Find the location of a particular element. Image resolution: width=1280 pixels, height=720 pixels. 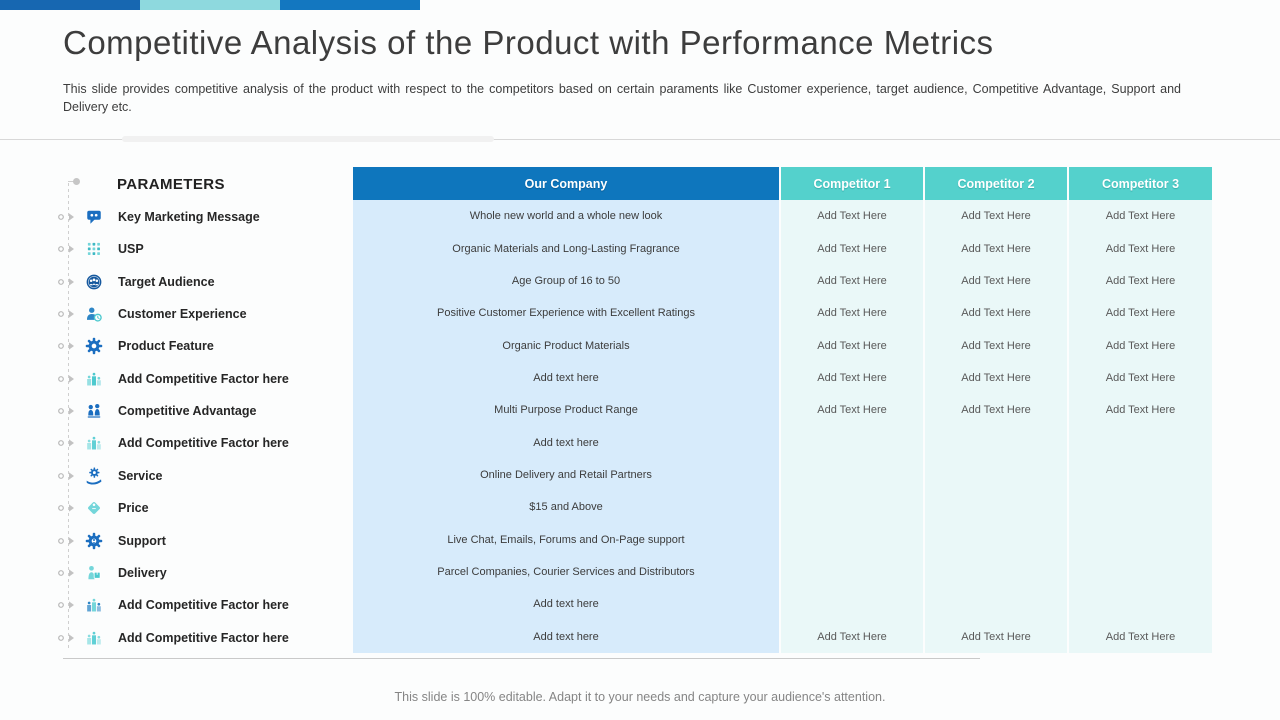

table-cell: Whole new world and a whole new look is located at coordinates (566, 216).